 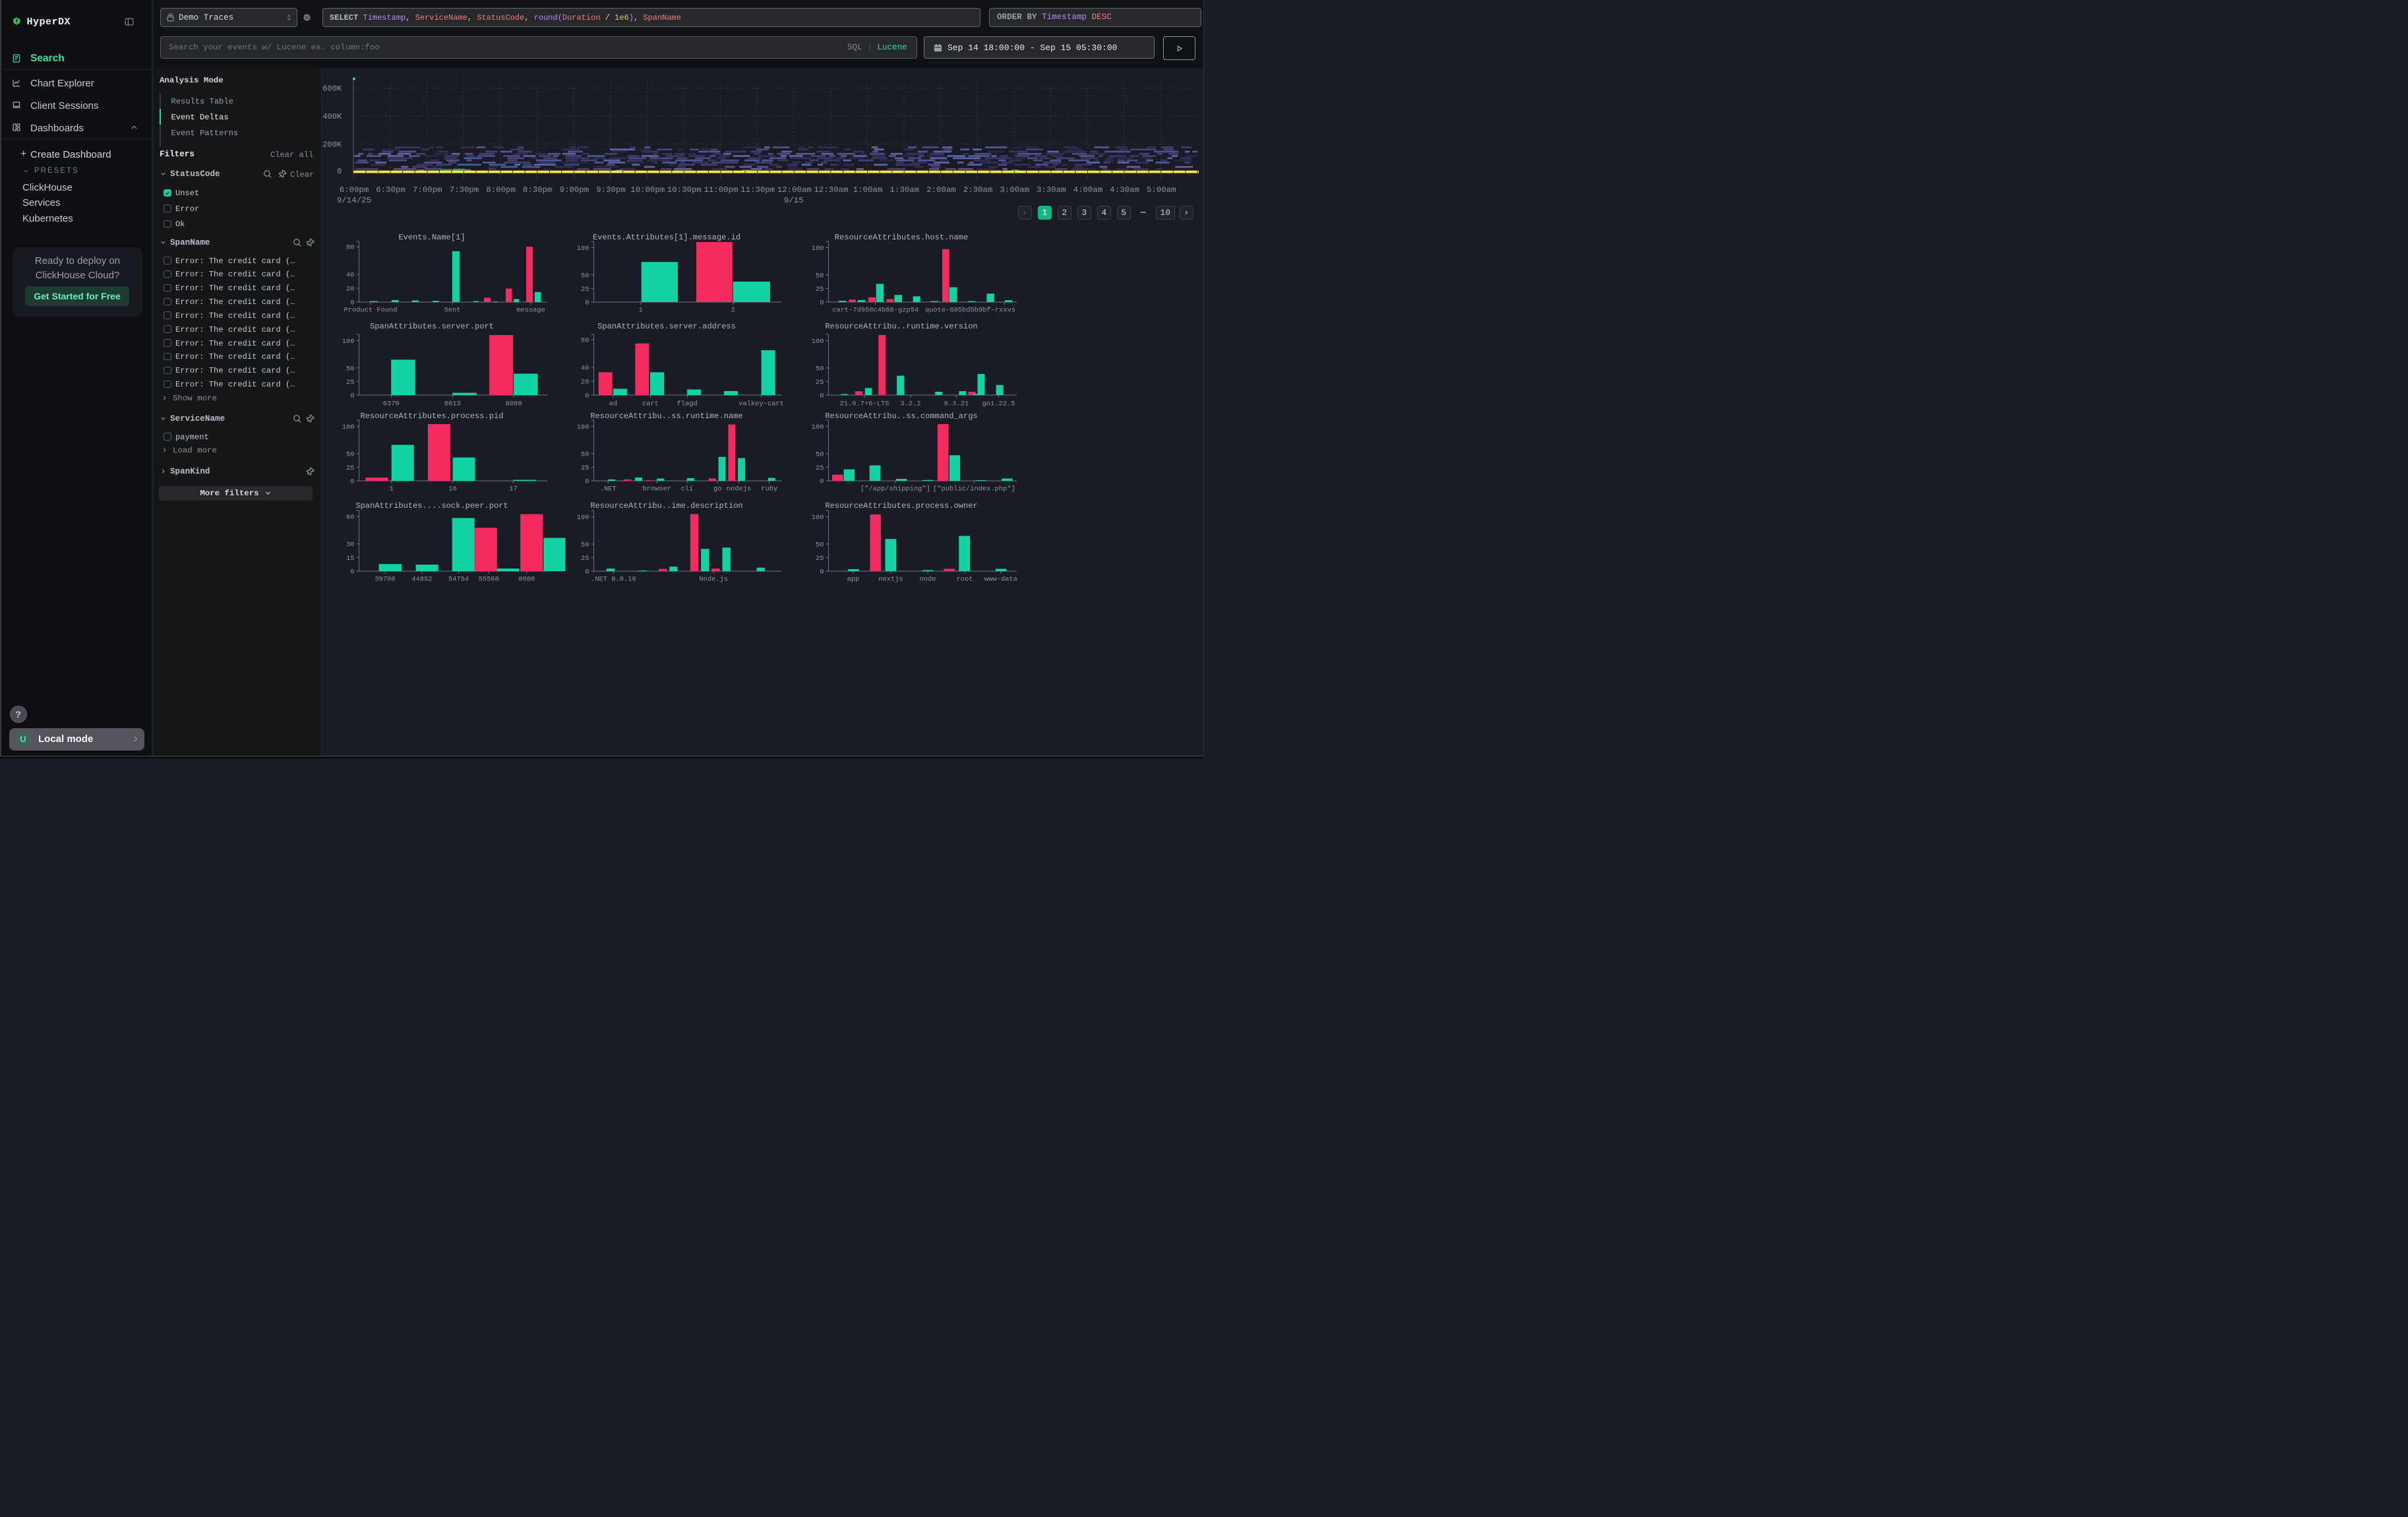 What do you see at coordinates (739, 489) in the screenshot?
I see `svg-text: nodejs` at bounding box center [739, 489].